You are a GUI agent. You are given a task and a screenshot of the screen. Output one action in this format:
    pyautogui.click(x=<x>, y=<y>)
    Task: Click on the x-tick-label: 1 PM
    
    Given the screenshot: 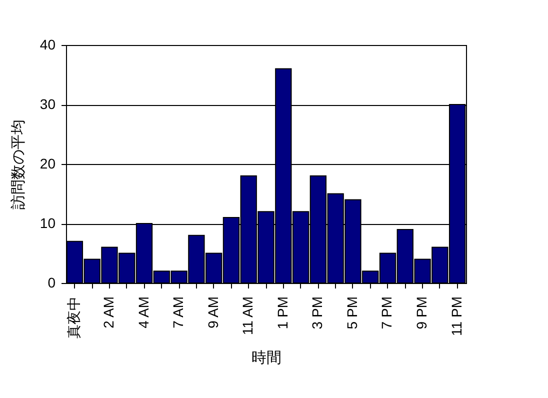 What is the action you would take?
    pyautogui.click(x=282, y=313)
    